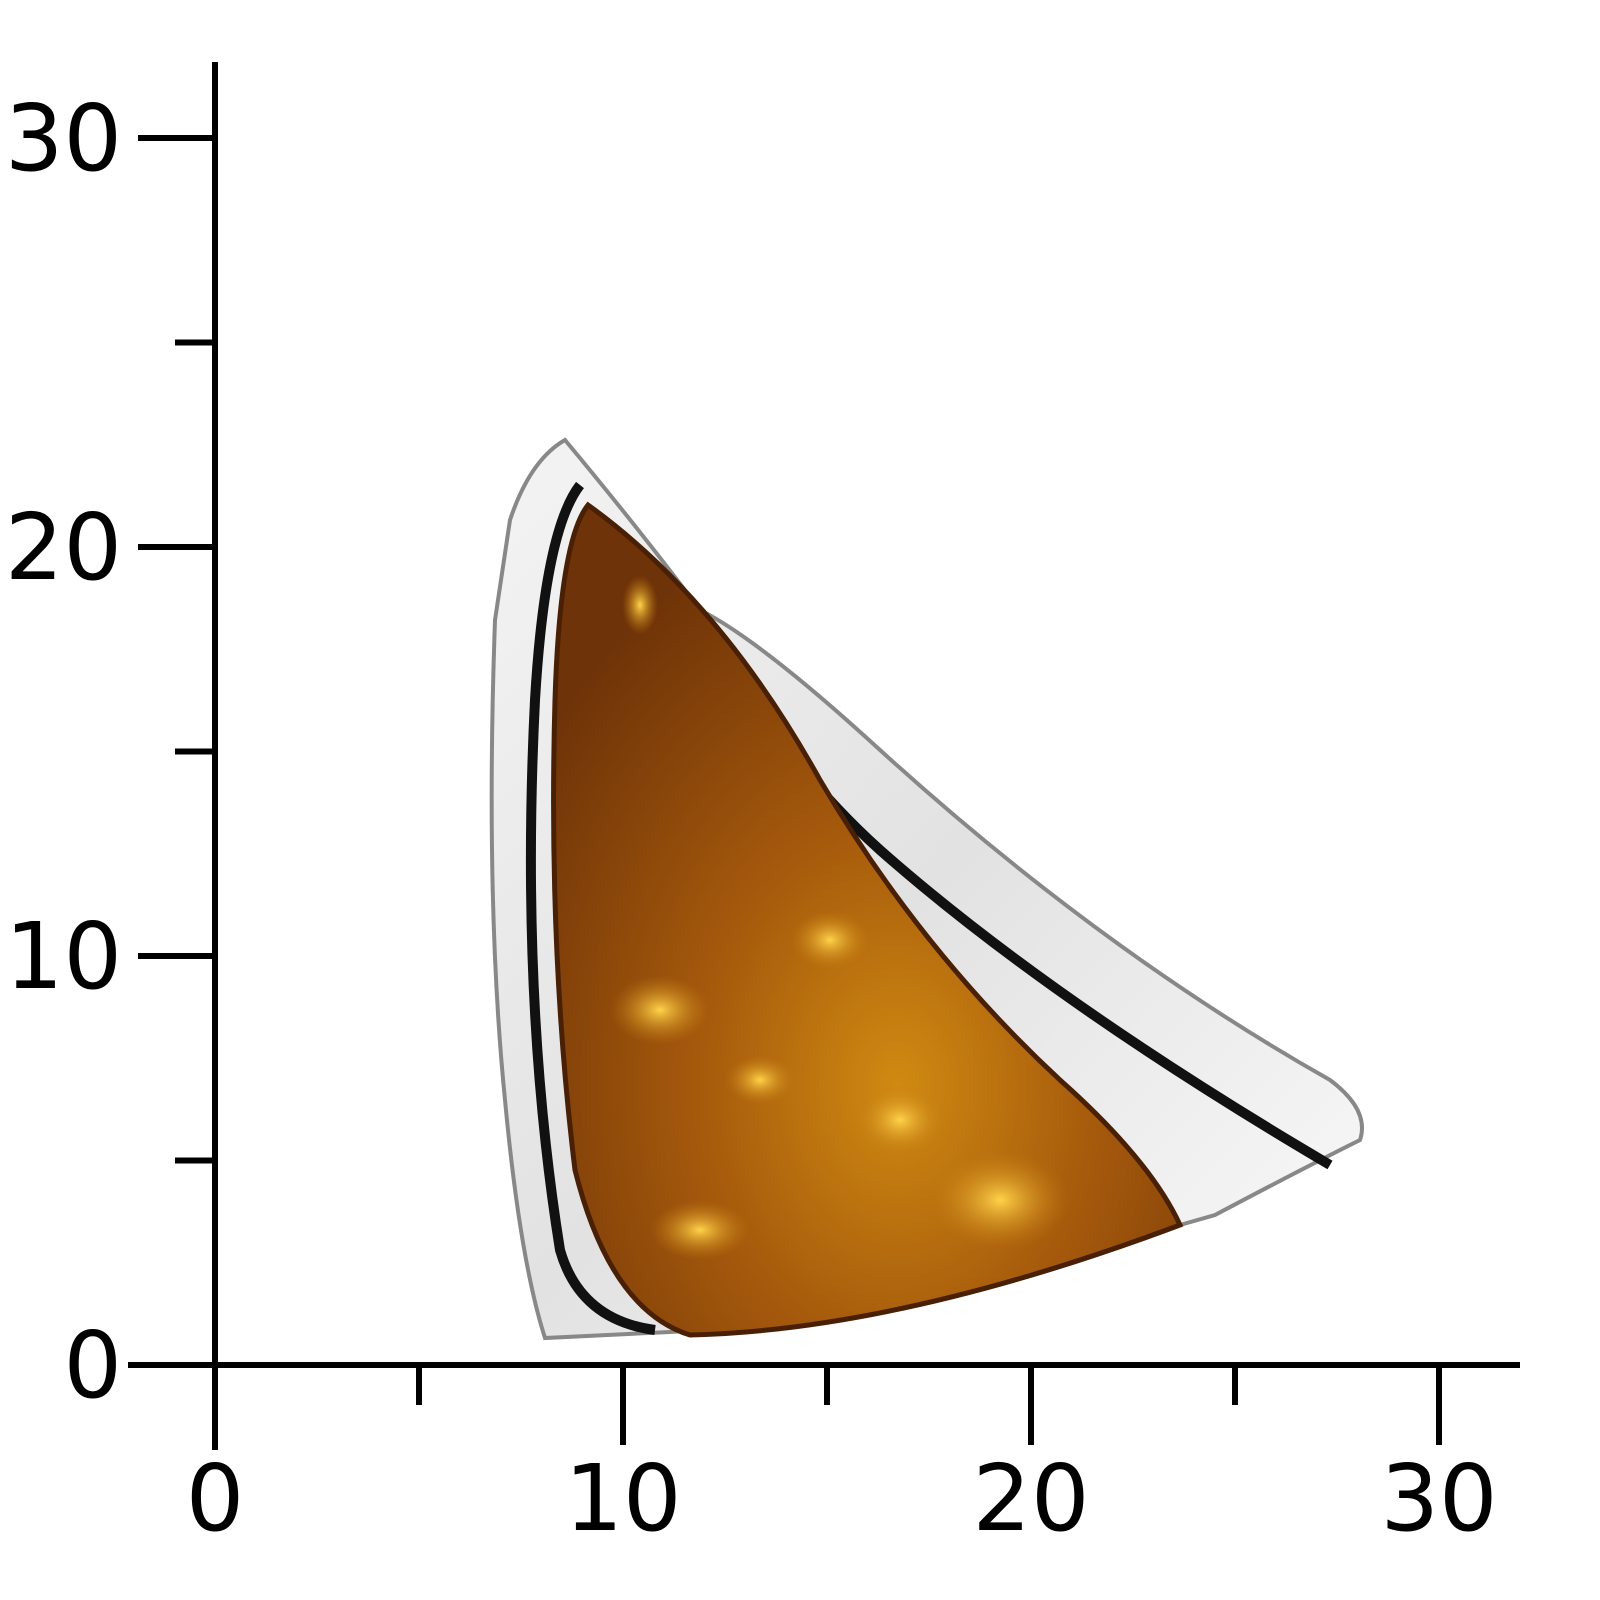 The image size is (1600, 1600). What do you see at coordinates (215, 1498) in the screenshot?
I see `x-tick-label: 0` at bounding box center [215, 1498].